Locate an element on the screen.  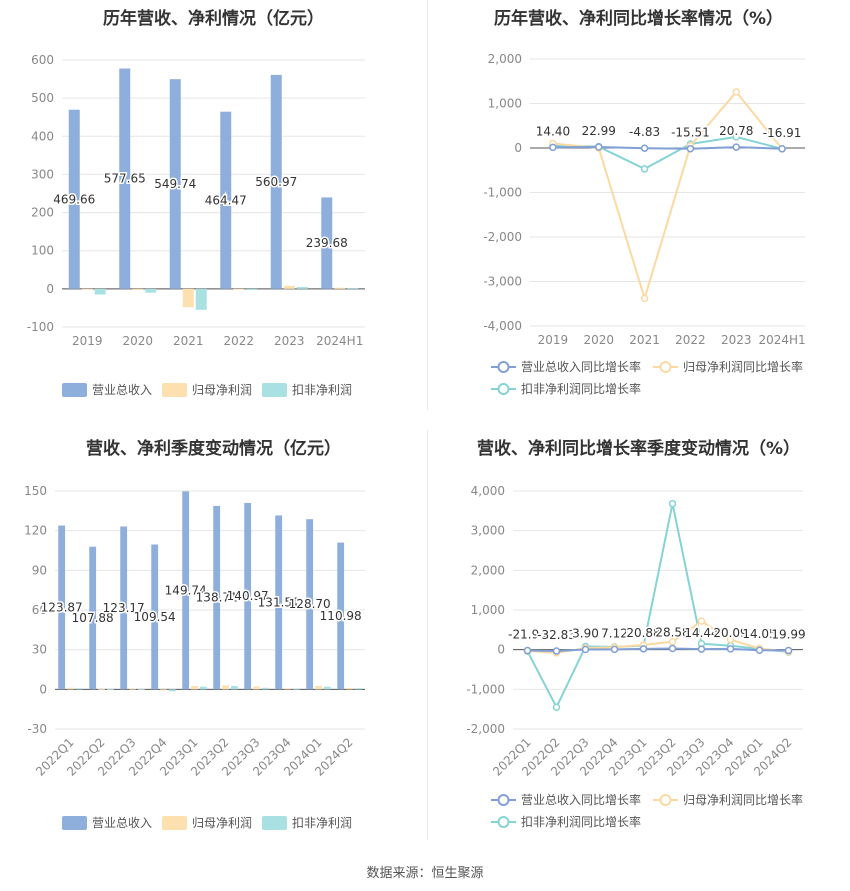
line-扣非净利润同比增长率 is located at coordinates (667, 153).